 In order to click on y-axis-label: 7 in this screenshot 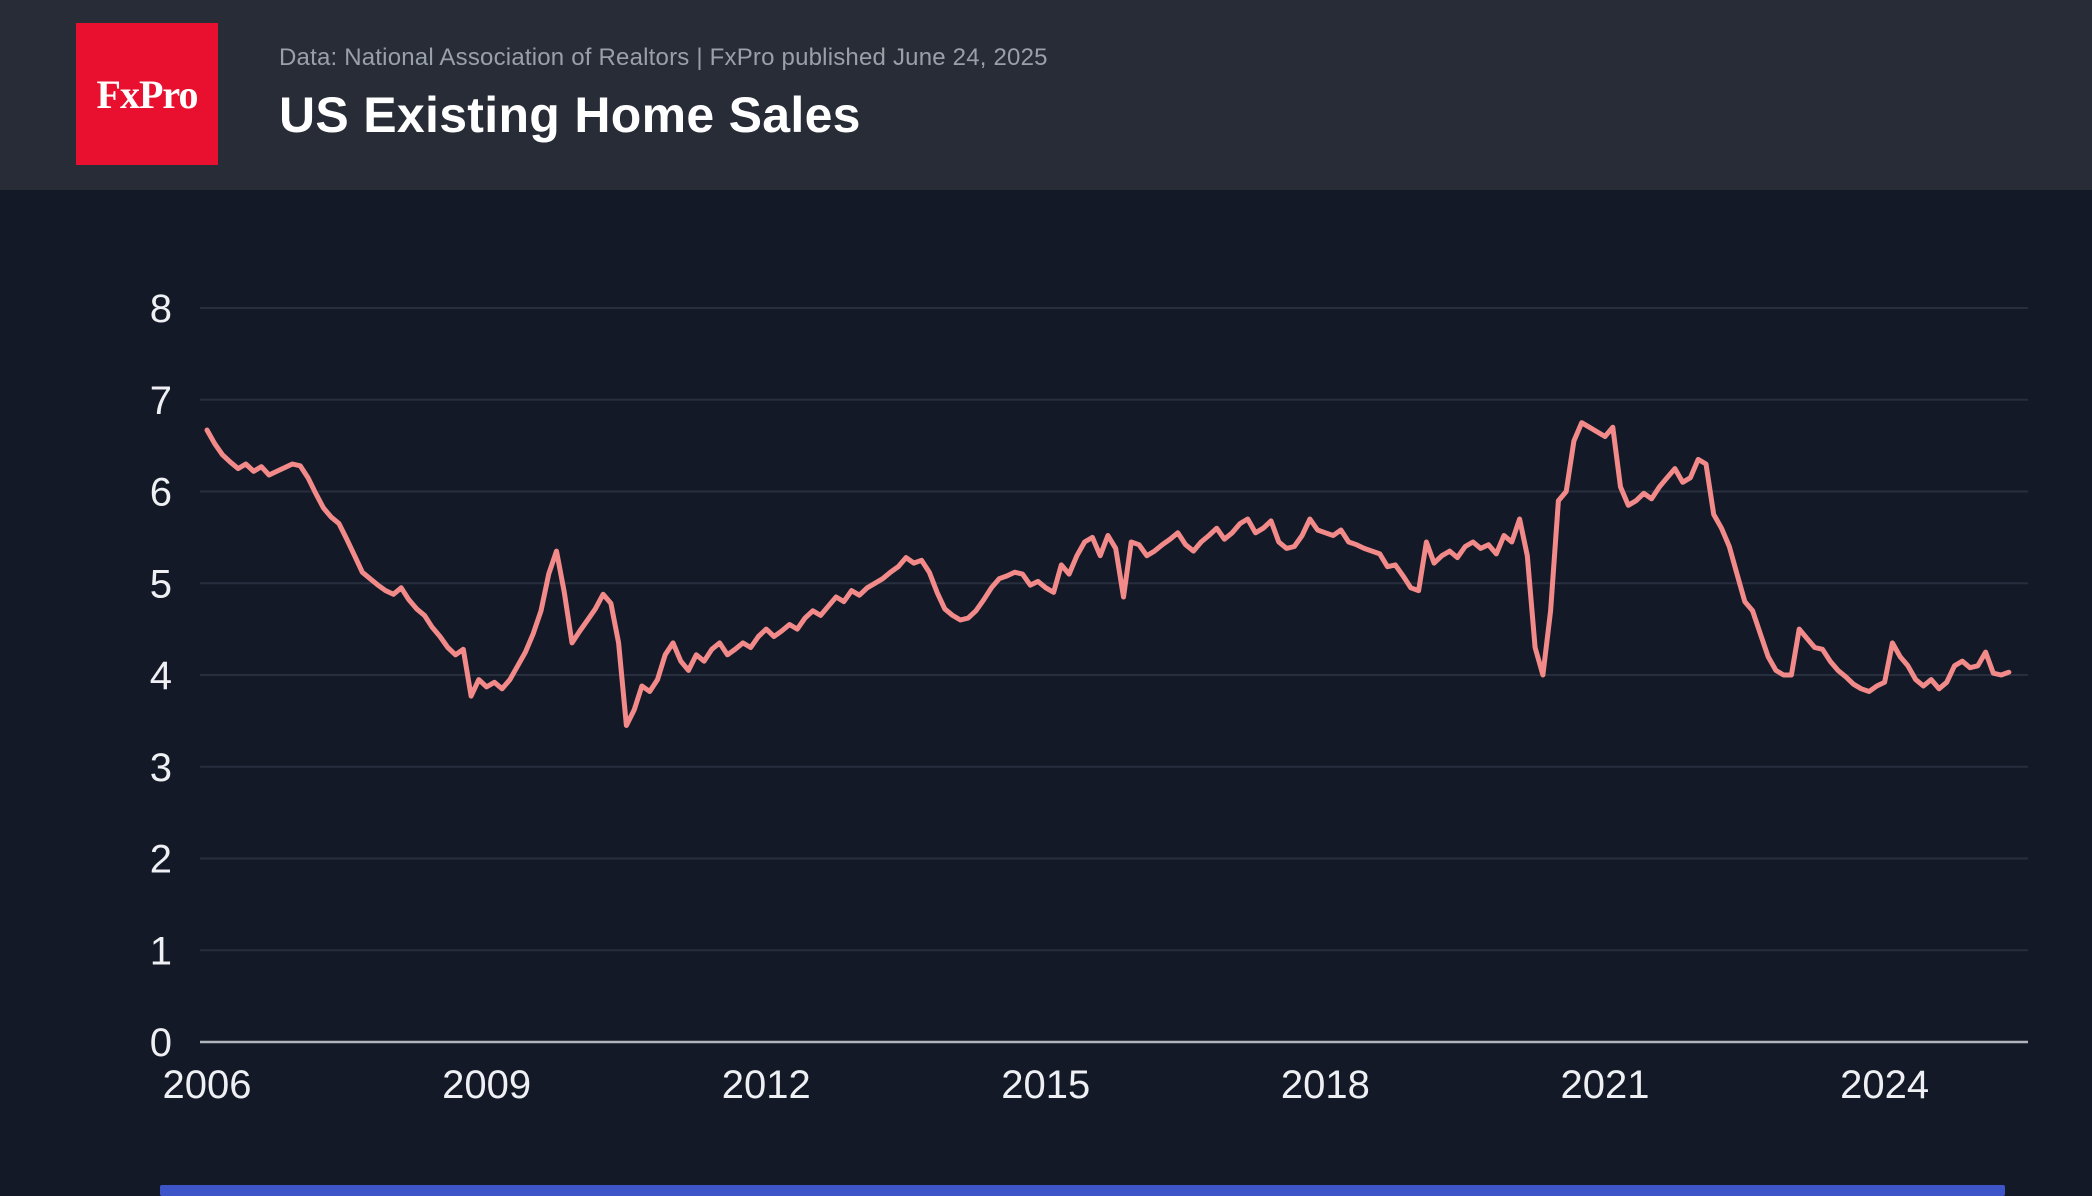, I will do `click(161, 401)`.